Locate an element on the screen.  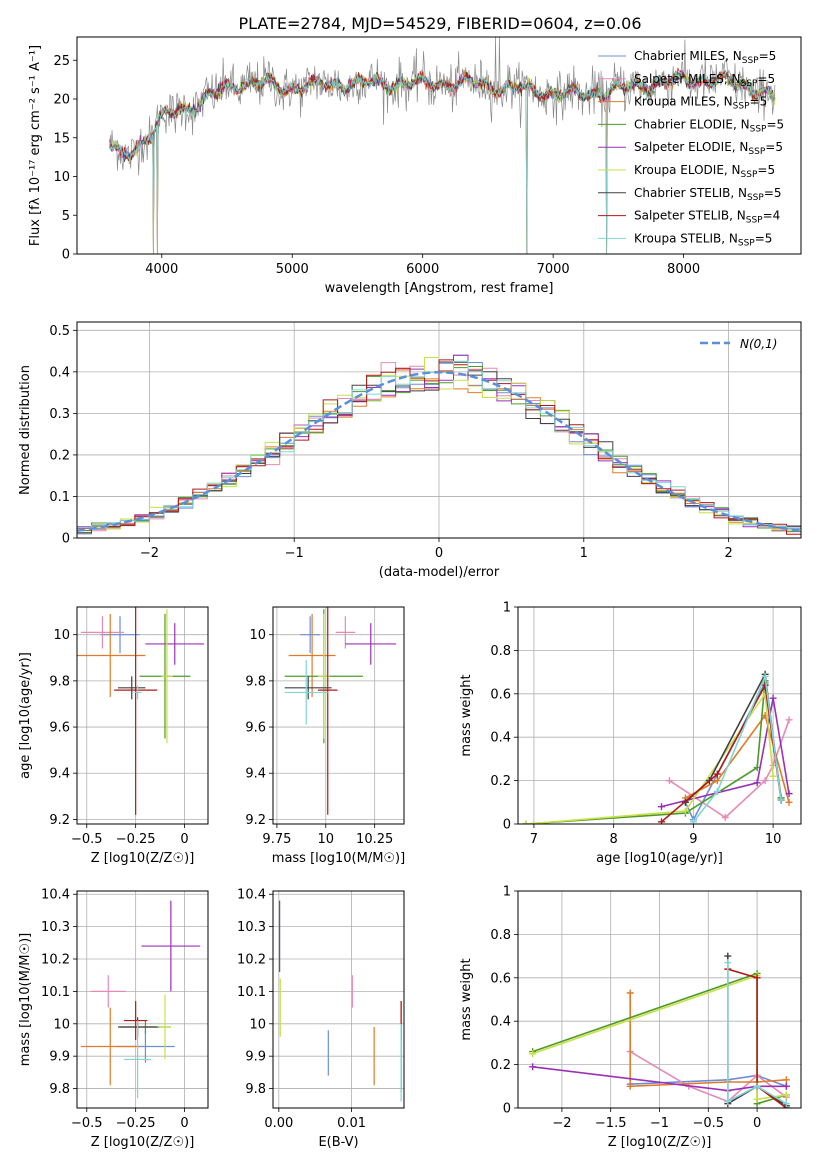
legend-entry: Salpeter ELODIE, NSSP=5 is located at coordinates (708, 148).